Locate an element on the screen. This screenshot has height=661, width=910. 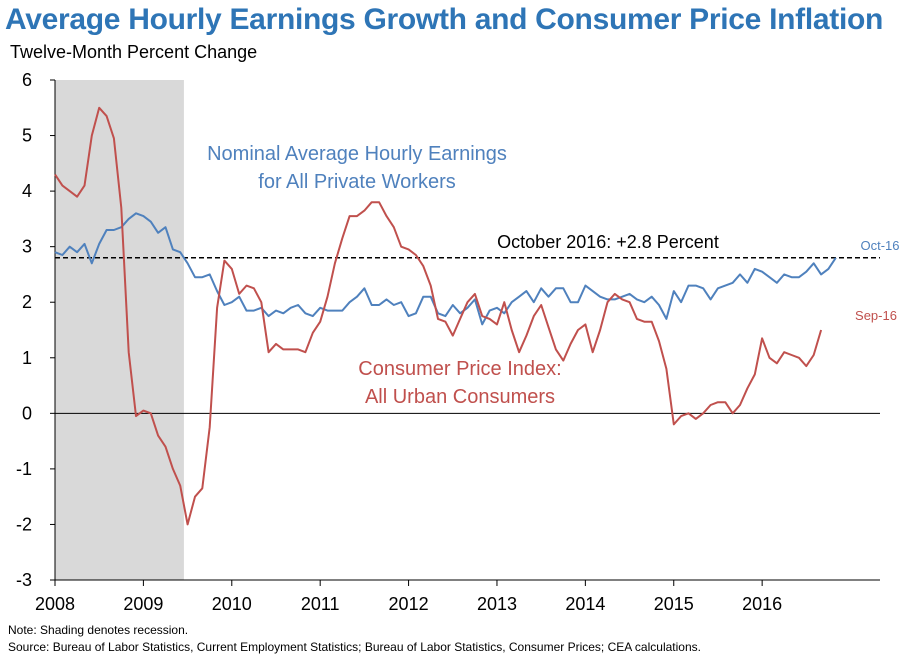
y-tick-label: -2 is located at coordinates (24, 524).